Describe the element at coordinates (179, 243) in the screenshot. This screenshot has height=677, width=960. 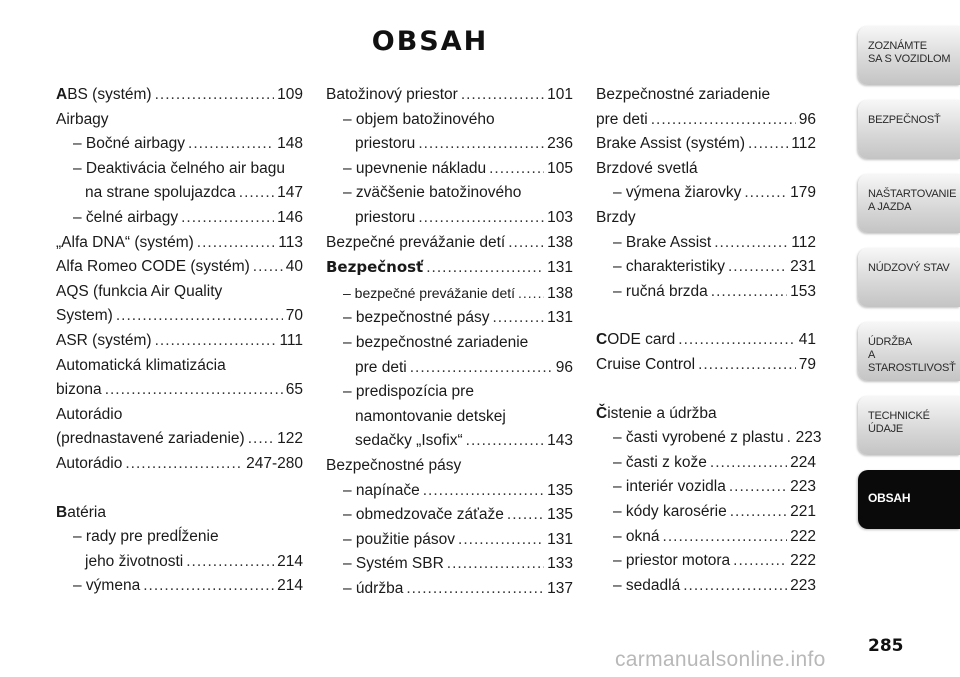
I see `index-entry: „Alfa DNA“ (systém) 113` at that location.